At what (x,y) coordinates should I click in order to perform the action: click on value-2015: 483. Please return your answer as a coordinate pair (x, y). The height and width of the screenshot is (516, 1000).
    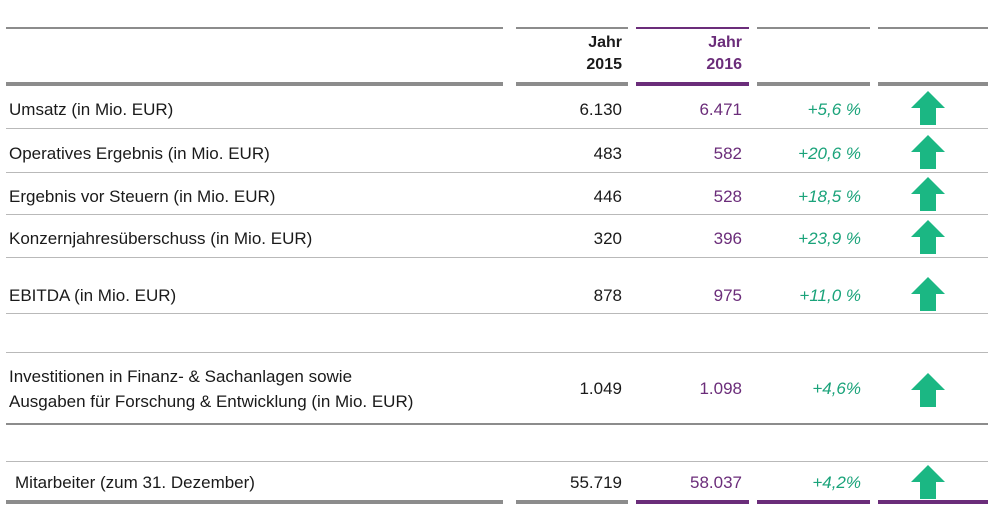
    Looking at the image, I should click on (607, 153).